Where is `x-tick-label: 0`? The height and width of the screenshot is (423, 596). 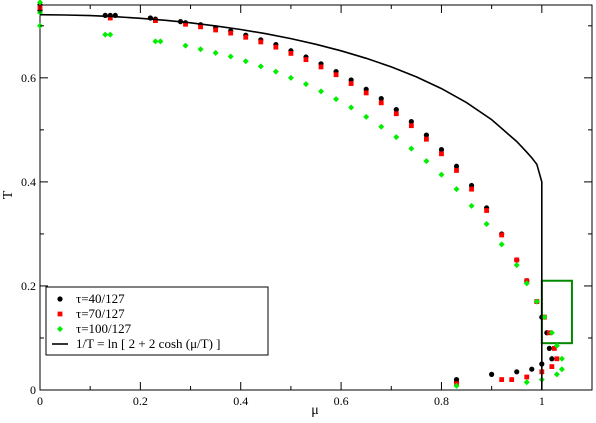 x-tick-label: 0 is located at coordinates (40, 401).